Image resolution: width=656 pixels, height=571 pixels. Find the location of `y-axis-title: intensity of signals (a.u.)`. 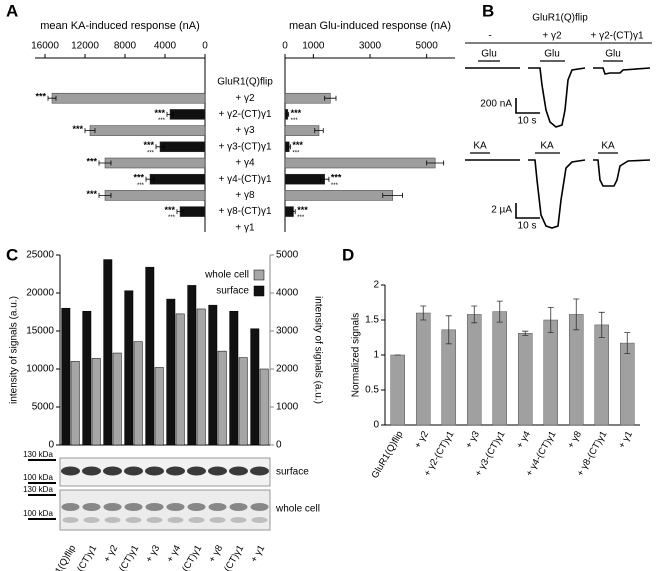

y-axis-title: intensity of signals (a.u.) is located at coordinates (14, 350).